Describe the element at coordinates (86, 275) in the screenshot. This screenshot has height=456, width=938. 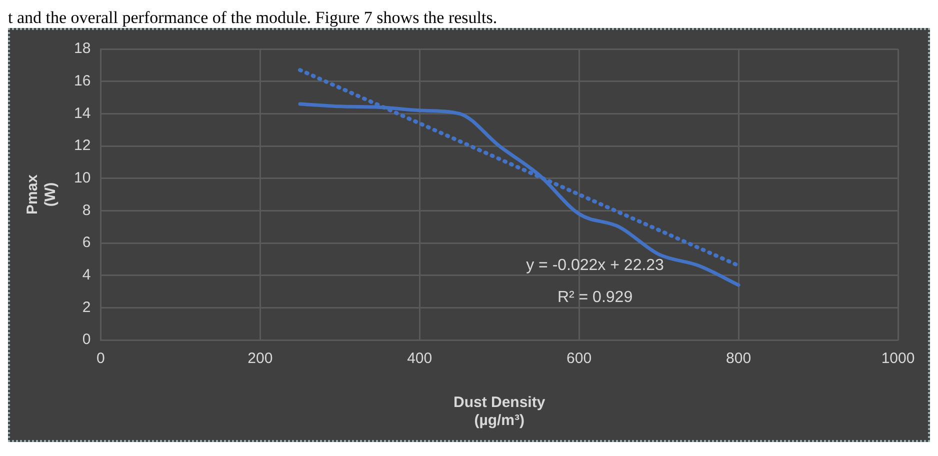
I see `y-tick-label: 4` at that location.